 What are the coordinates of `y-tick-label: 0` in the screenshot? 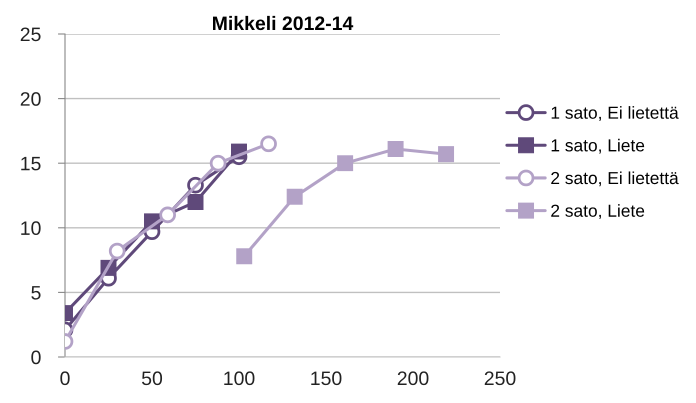 It's located at (36, 357).